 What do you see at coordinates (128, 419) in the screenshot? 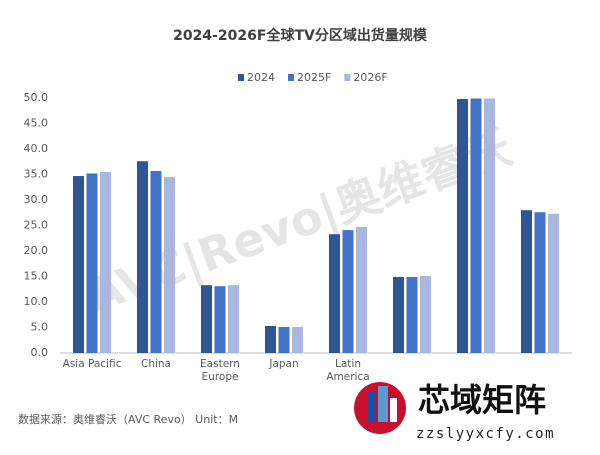
I see `source-note: 数据来源：奥维睿沃（AVC Revo） Unit：M` at bounding box center [128, 419].